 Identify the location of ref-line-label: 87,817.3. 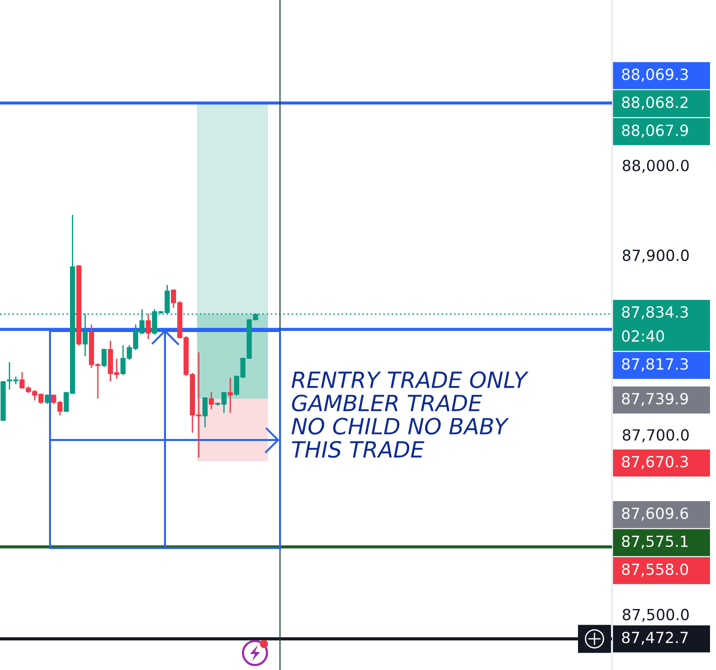
(655, 365).